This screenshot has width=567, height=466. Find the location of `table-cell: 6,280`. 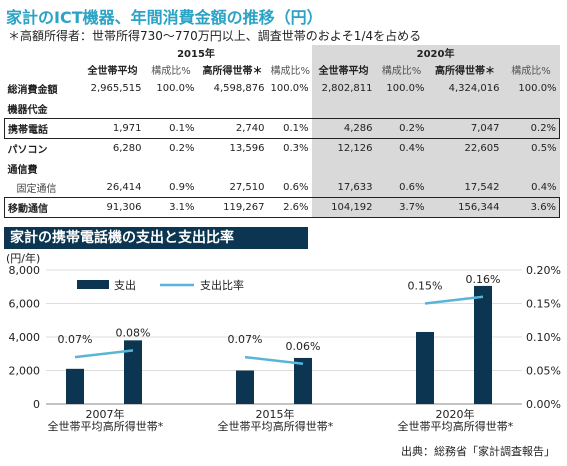

table-cell: 6,280 is located at coordinates (127, 149).